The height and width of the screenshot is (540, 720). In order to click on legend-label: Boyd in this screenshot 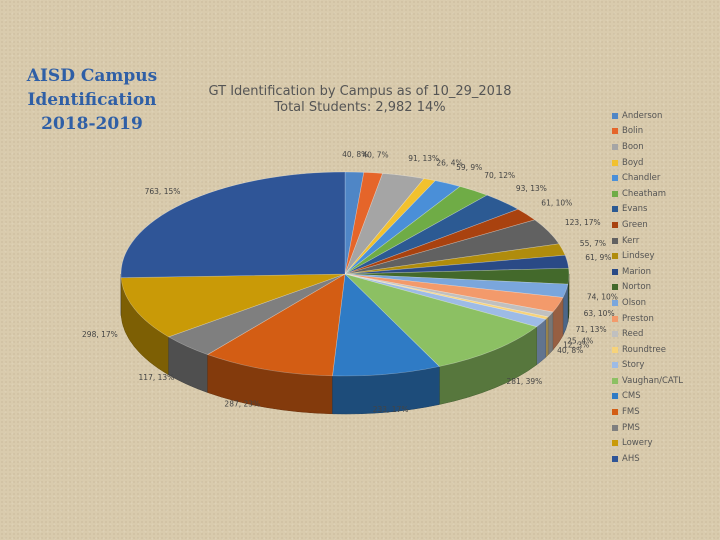, I will do `click(633, 162)`.